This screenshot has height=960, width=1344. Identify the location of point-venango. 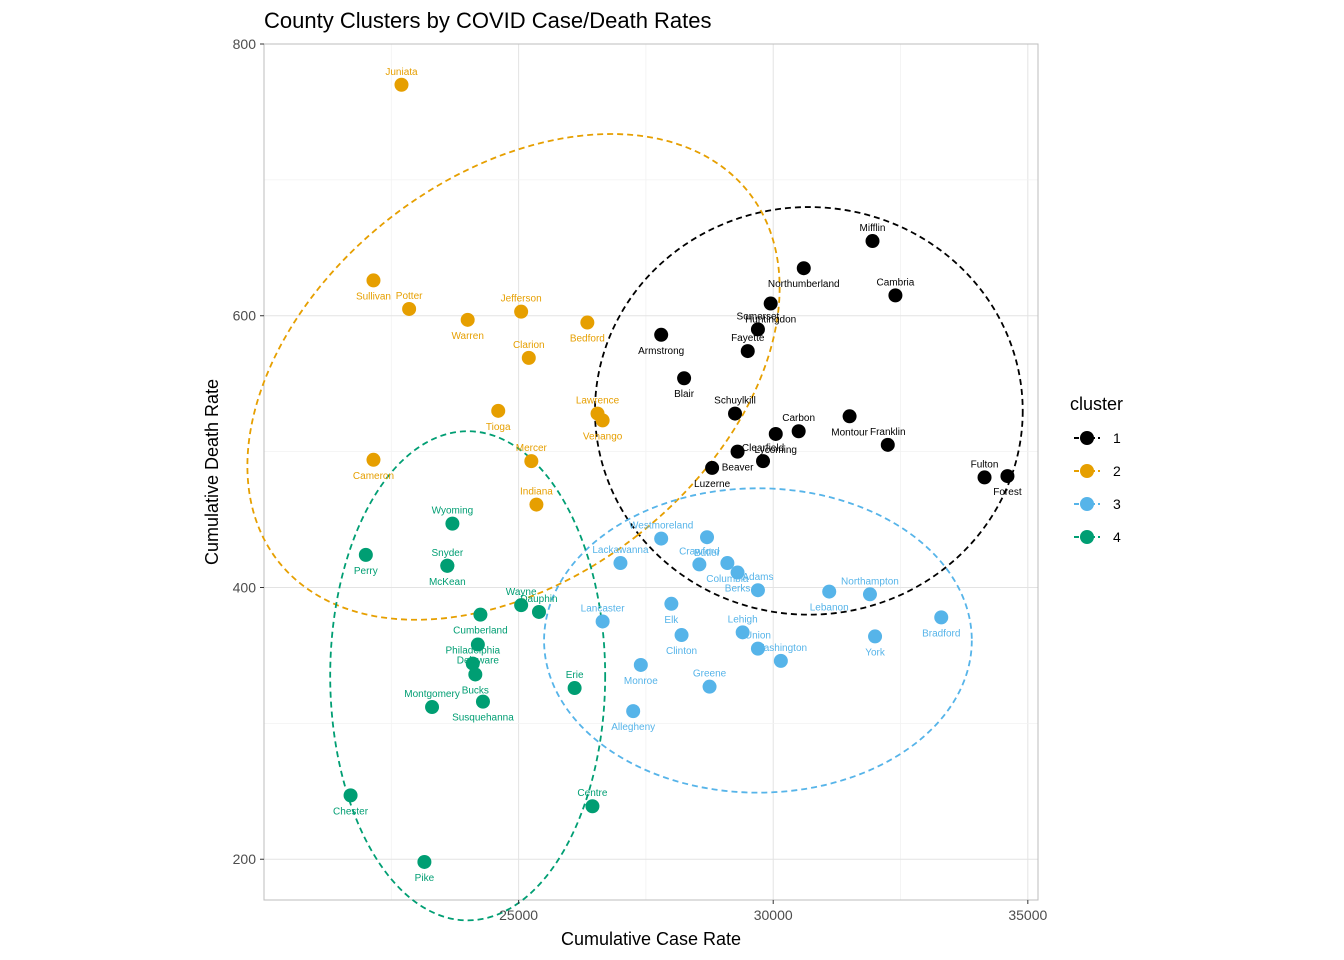
(602, 420).